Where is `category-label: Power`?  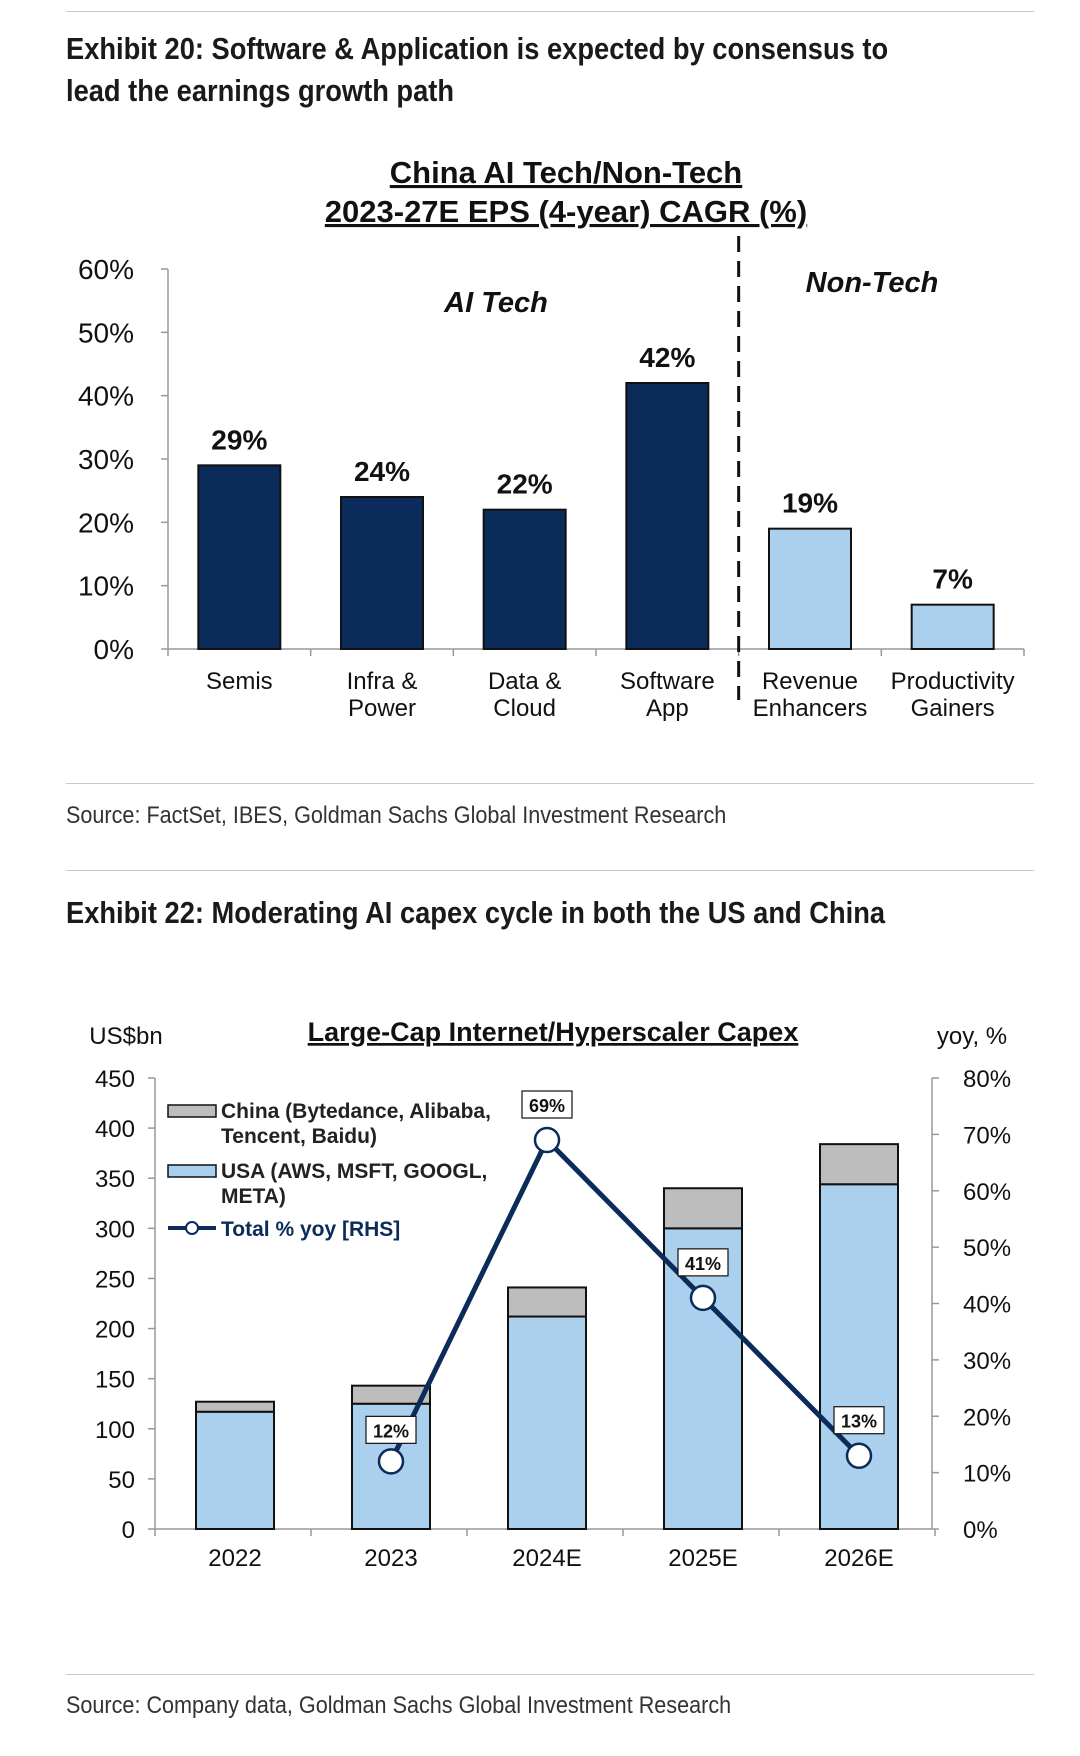 category-label: Power is located at coordinates (382, 708).